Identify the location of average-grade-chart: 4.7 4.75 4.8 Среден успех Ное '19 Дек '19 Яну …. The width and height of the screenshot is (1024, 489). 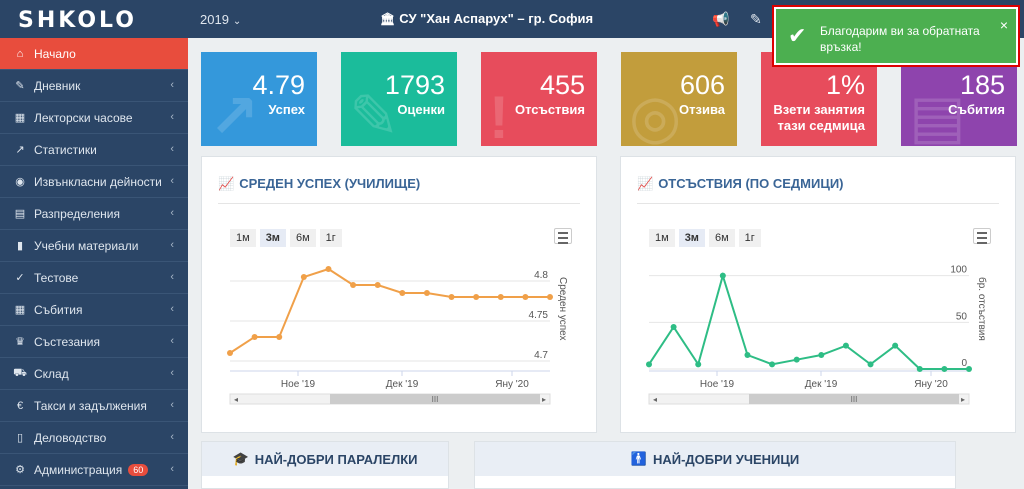
(397, 335).